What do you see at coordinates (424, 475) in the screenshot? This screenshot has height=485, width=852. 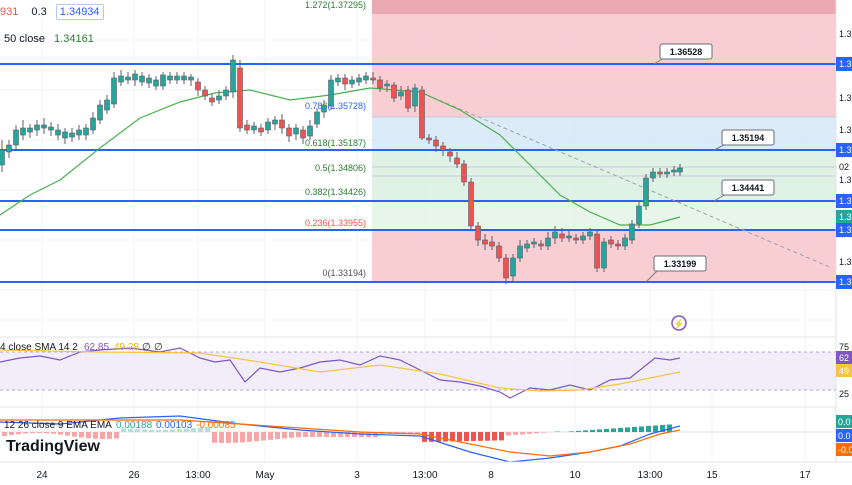 I see `time-axis-label-5: 13:00` at bounding box center [424, 475].